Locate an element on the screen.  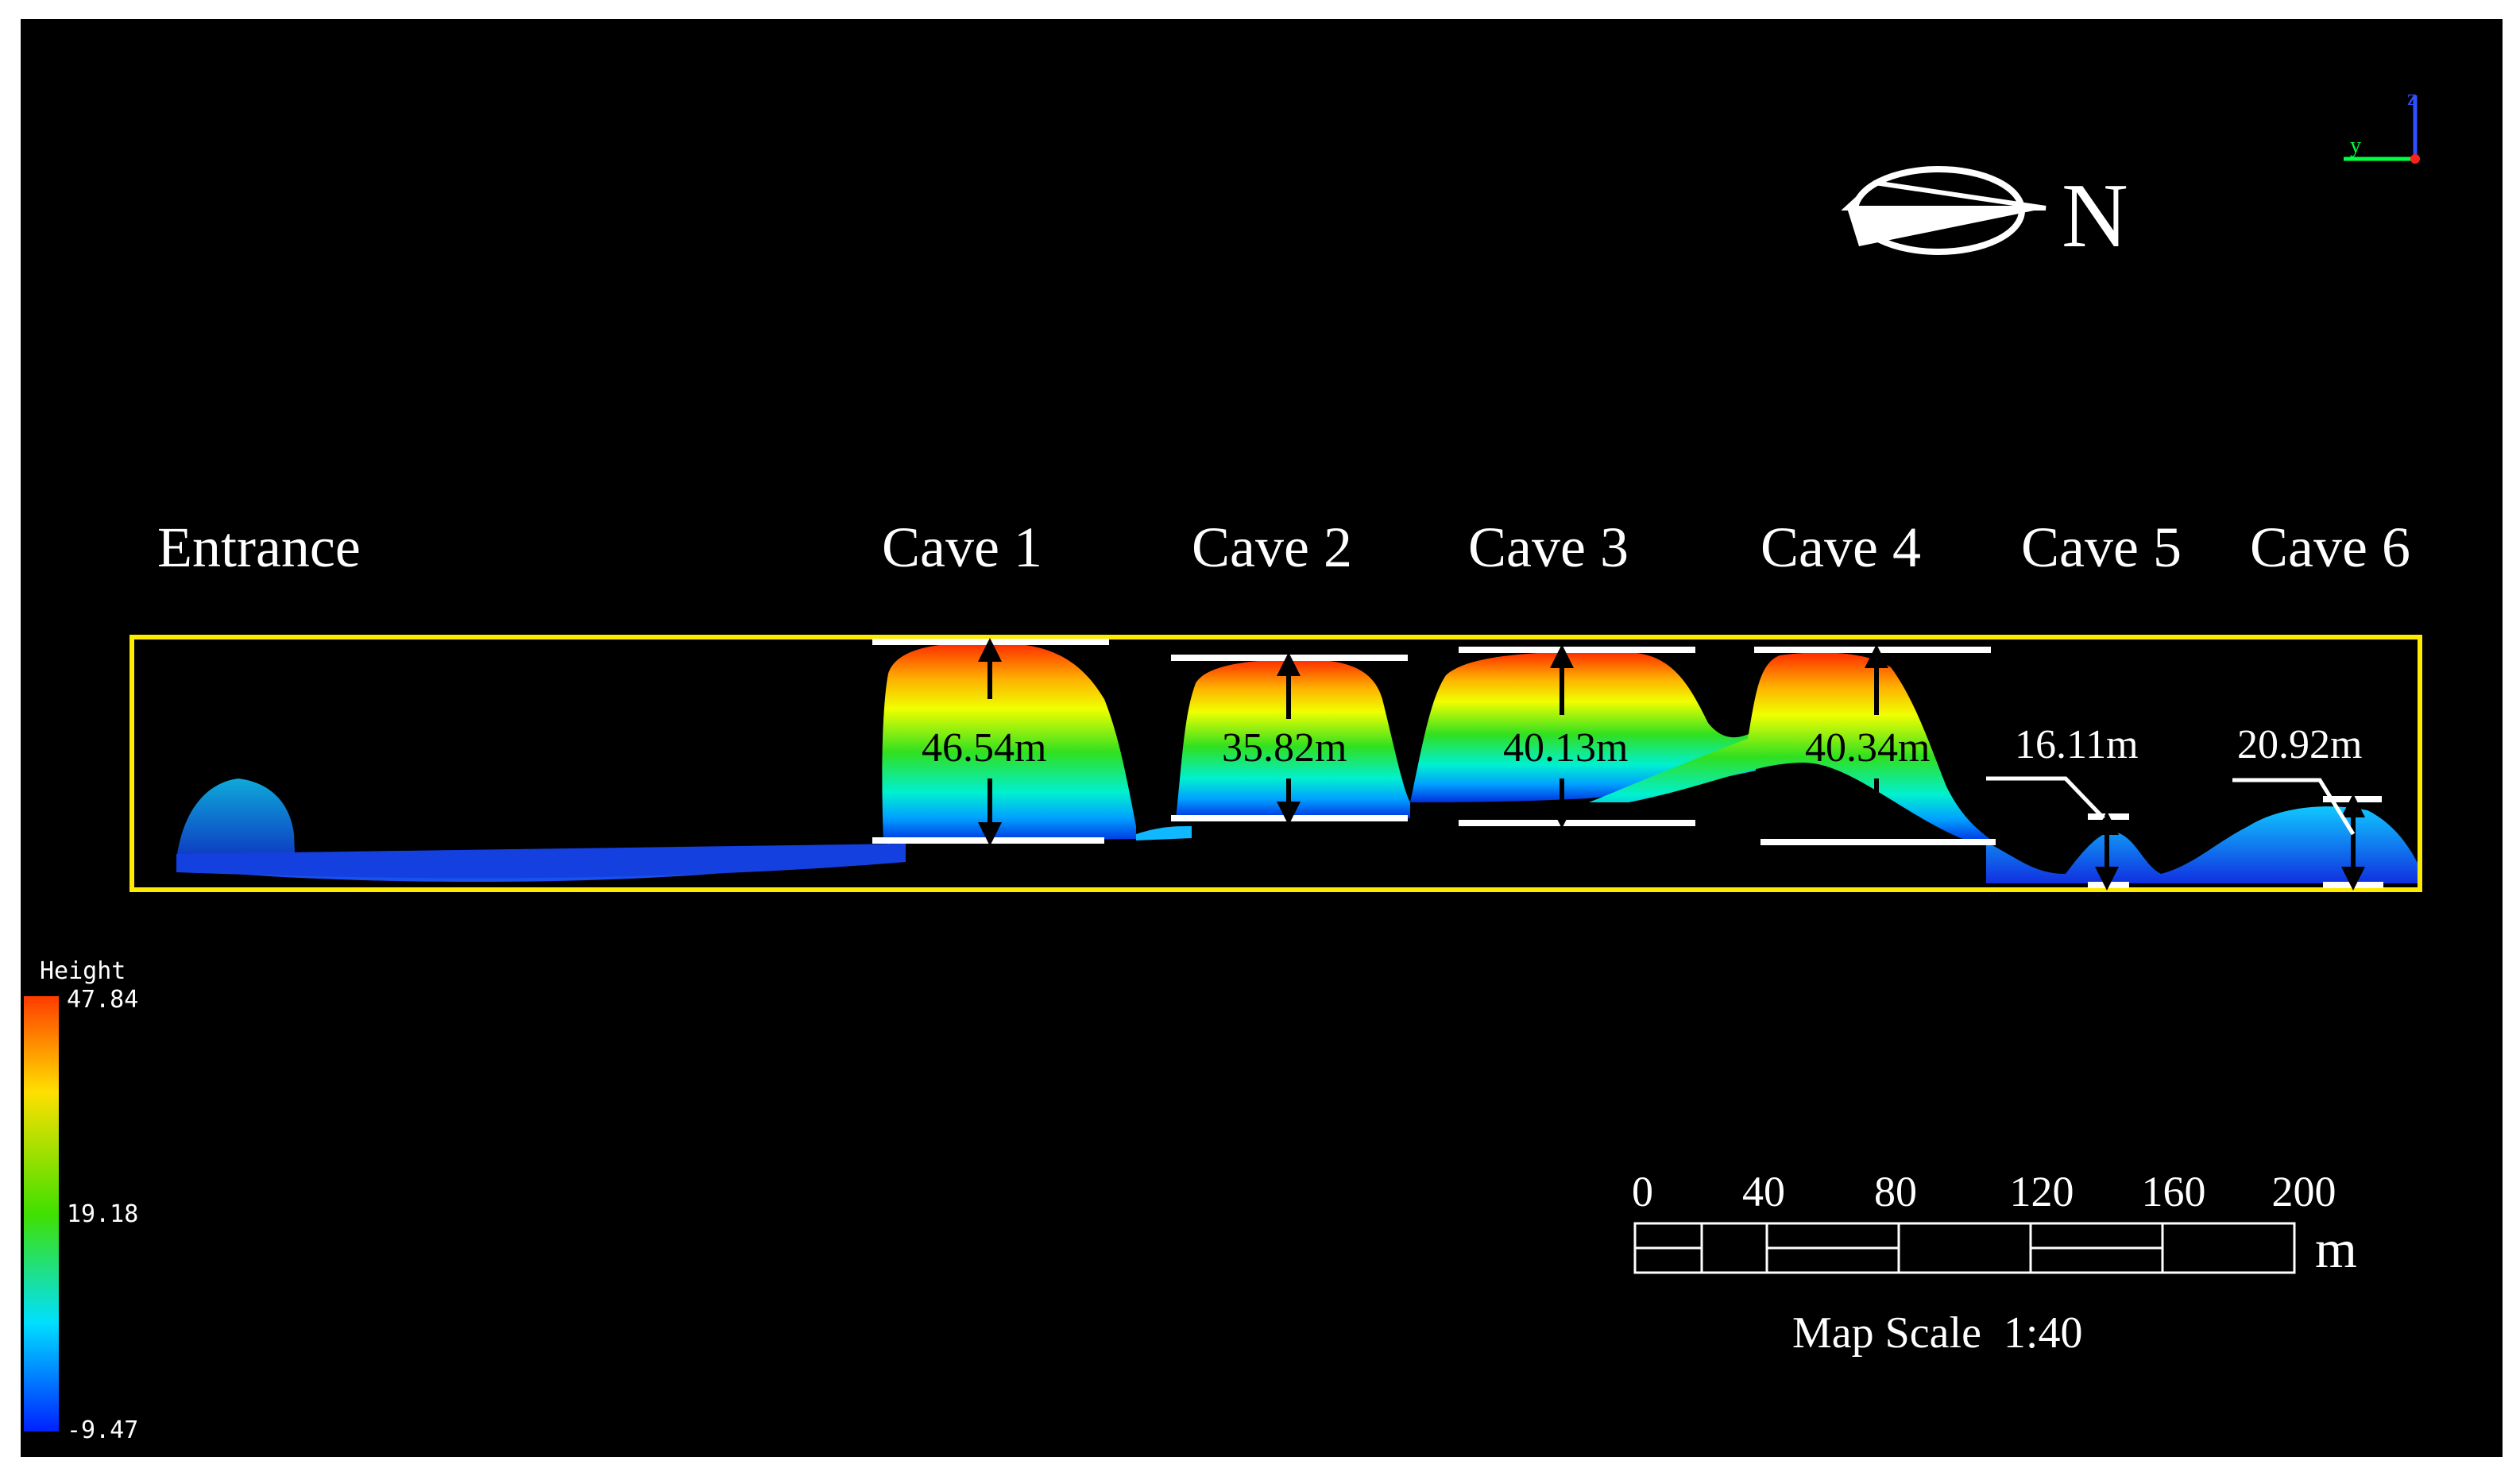
legend-min: -9.47 is located at coordinates (102, 1430).